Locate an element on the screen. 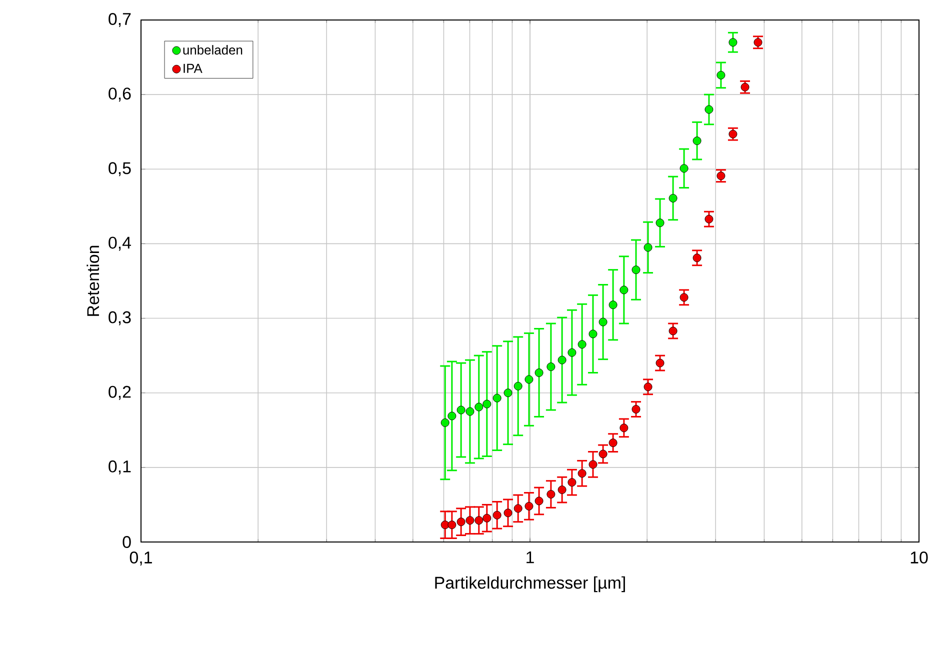  x-axis-title: Partikeldurchmesser [µm] is located at coordinates (530, 584).